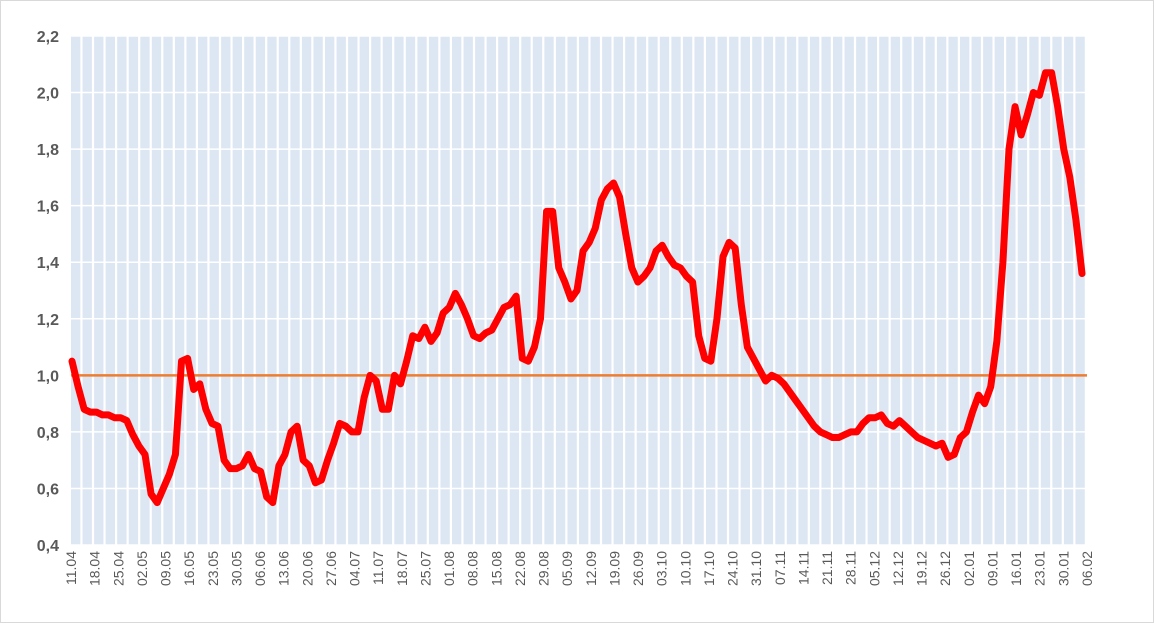  Describe the element at coordinates (48, 94) in the screenshot. I see `y-tick-label: 2,0` at that location.